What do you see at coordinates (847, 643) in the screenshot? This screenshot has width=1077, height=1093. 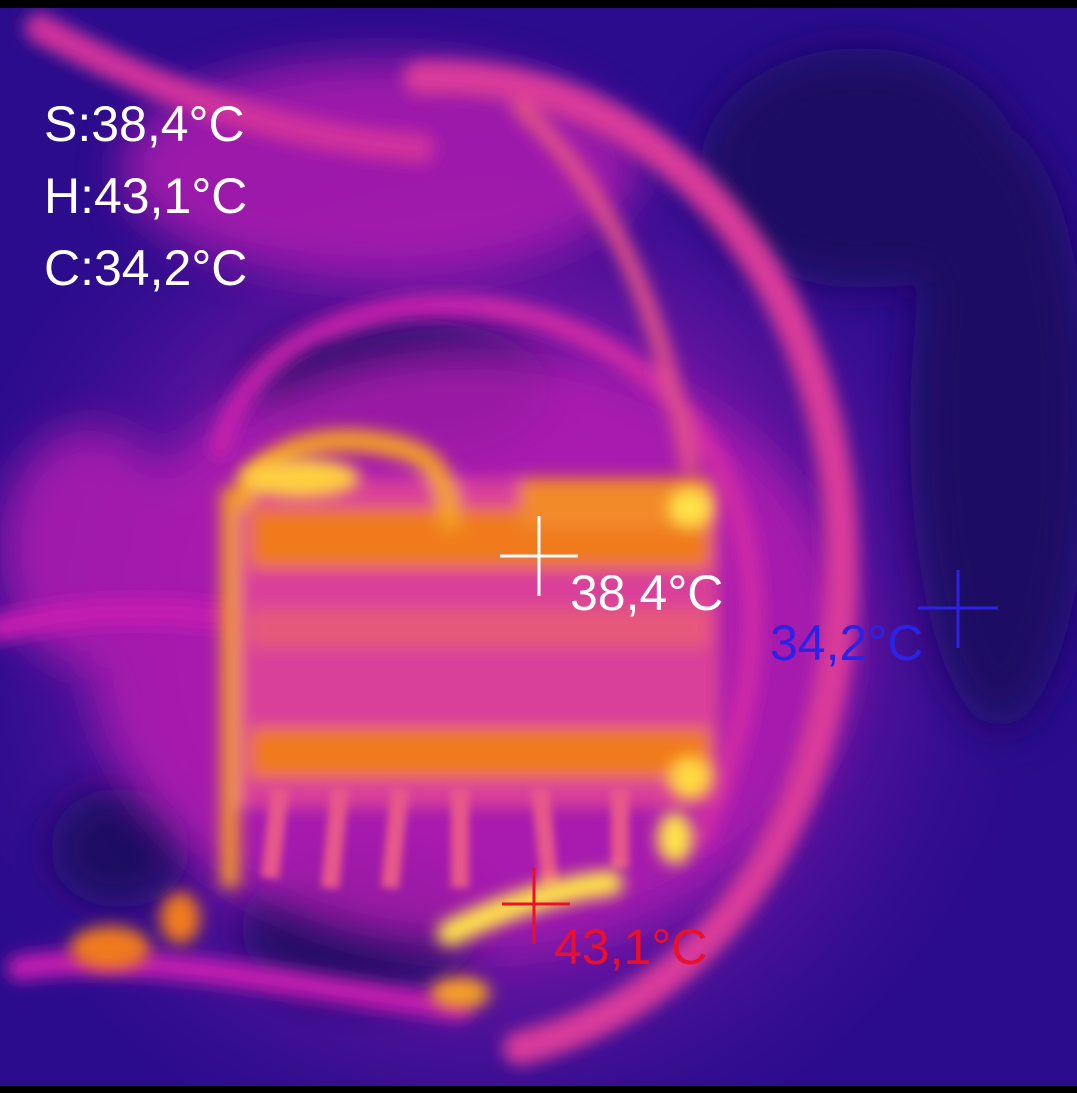 I see `cold-spot-label: 34,2°C` at bounding box center [847, 643].